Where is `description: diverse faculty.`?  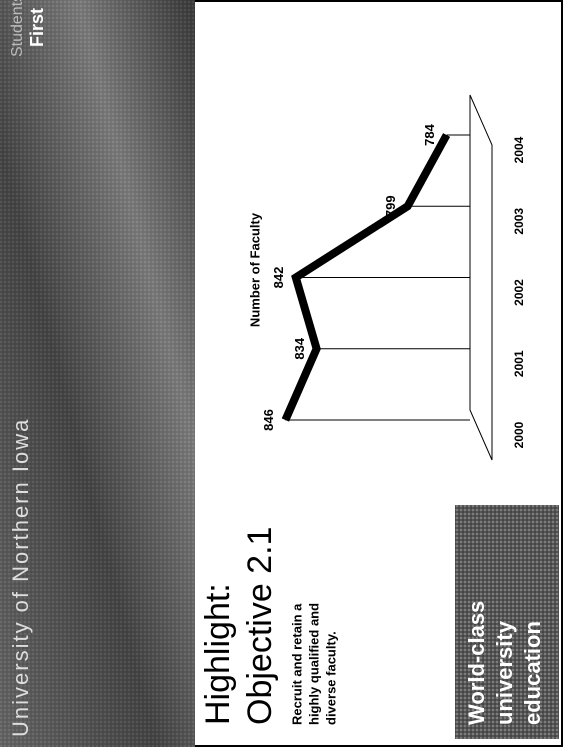
description: diverse faculty. is located at coordinates (330, 678).